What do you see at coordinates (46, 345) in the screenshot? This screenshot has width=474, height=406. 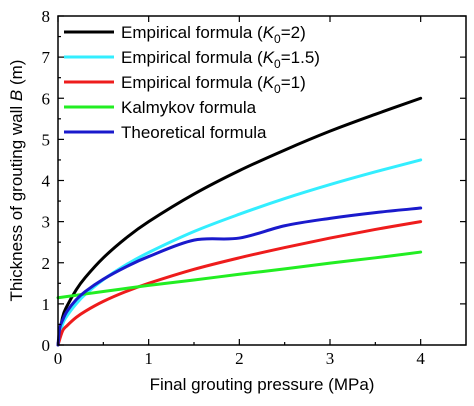 I see `y-tick-label: 0` at bounding box center [46, 345].